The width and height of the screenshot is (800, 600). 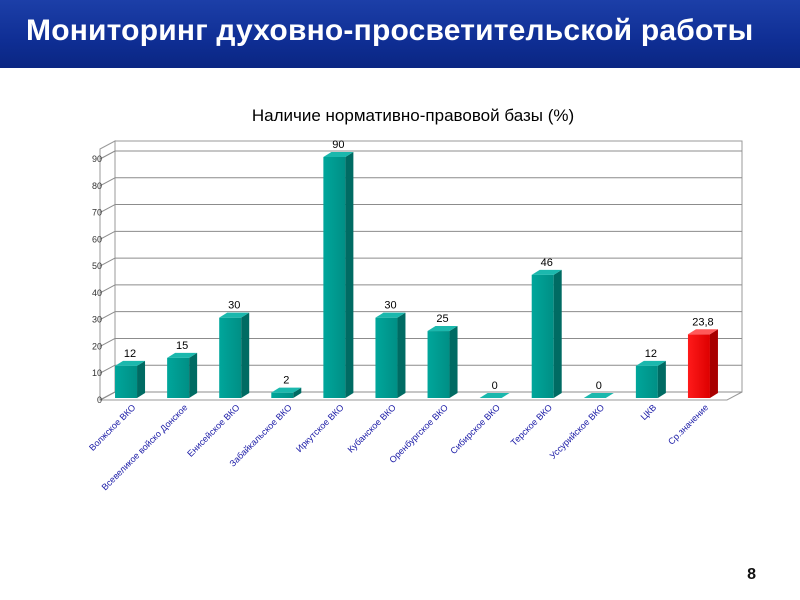 I want to click on y-axis-ticks: 0 10 20 30 40 50 60 70 80 90, so click(x=97, y=279).